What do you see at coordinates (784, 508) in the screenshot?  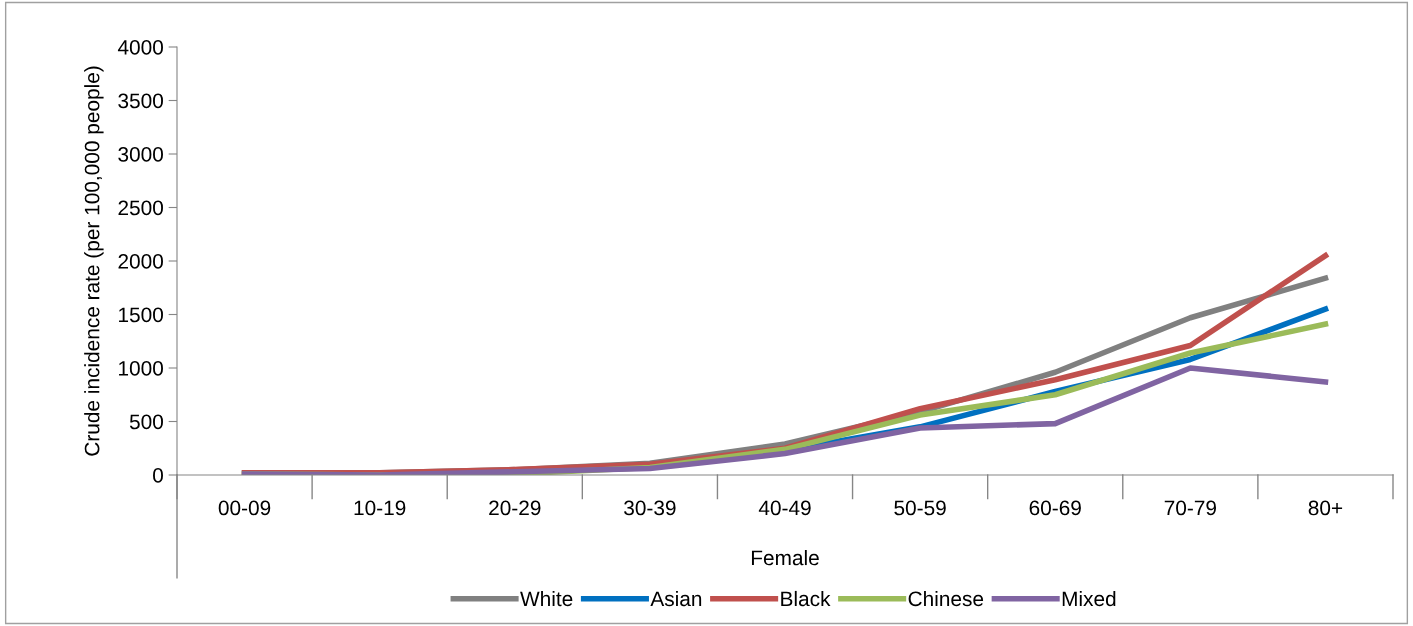 I see `x-tick-label: 40-49` at bounding box center [784, 508].